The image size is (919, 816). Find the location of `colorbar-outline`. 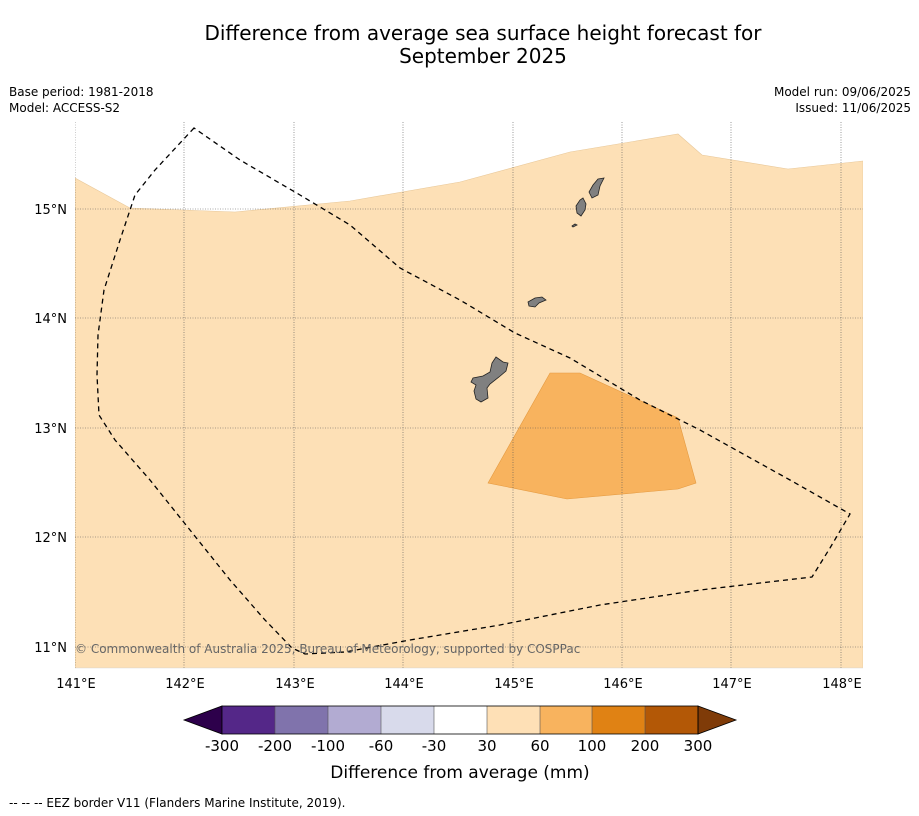

colorbar-outline is located at coordinates (460, 720).